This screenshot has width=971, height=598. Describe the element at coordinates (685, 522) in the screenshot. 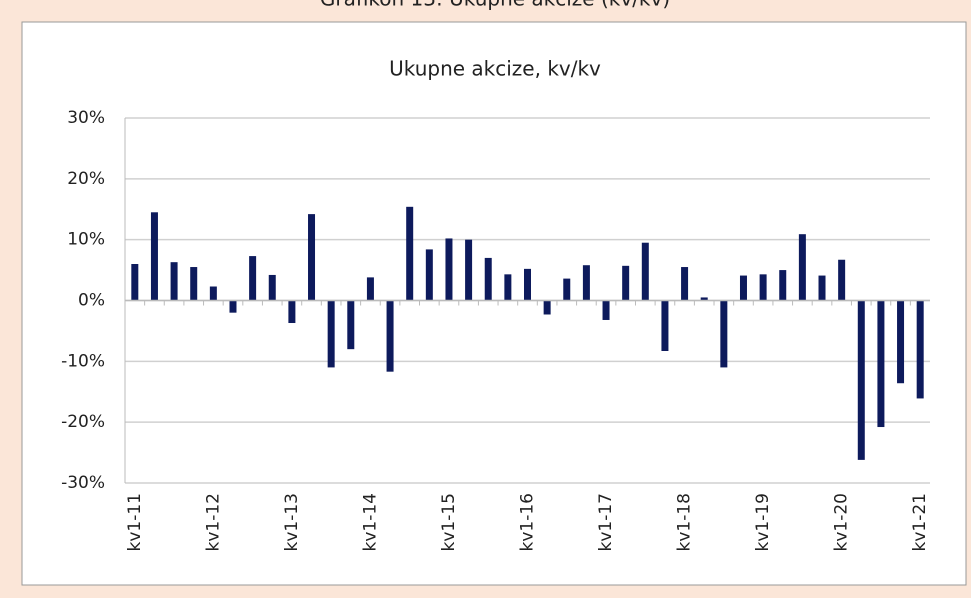

I see `x-tick-label: kv1-18` at that location.